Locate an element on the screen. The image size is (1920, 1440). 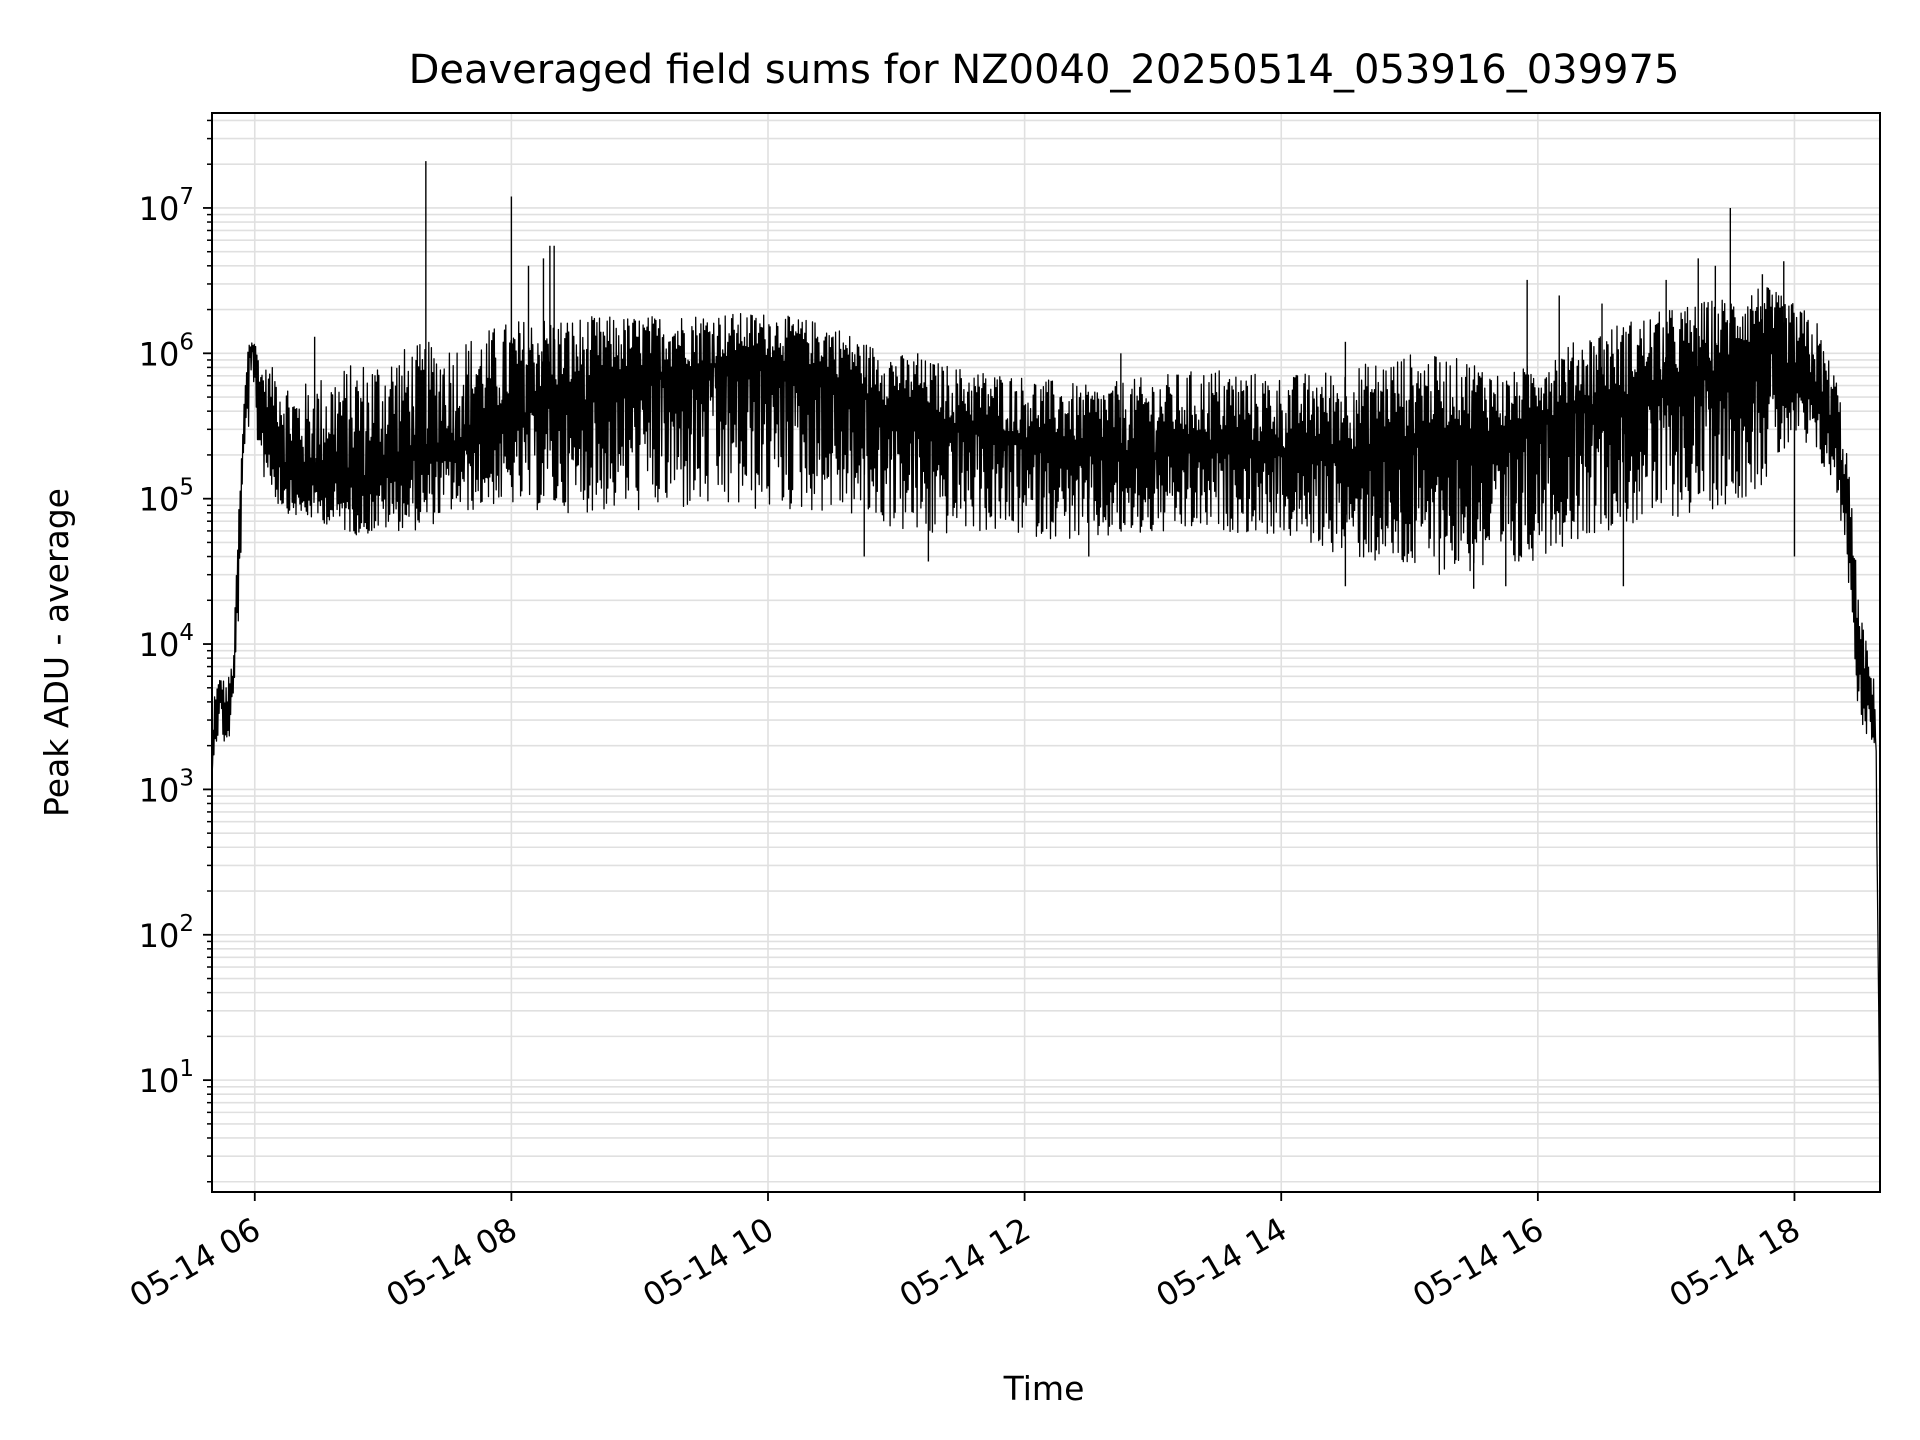
x-tick-label: 05-14 06 is located at coordinates (195, 1262).